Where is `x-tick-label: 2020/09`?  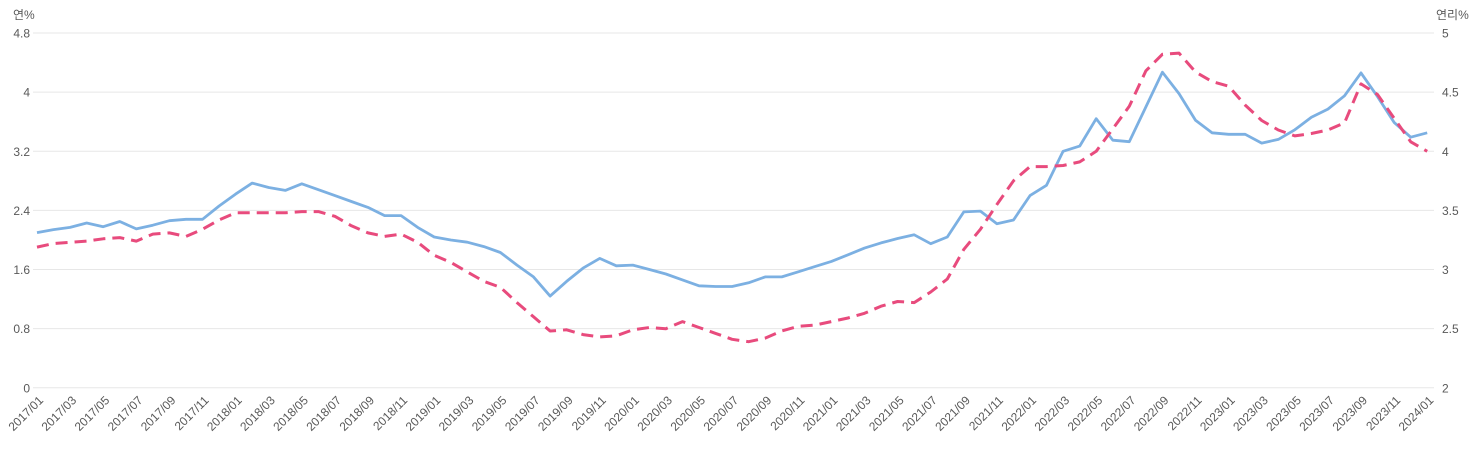 x-tick-label: 2020/09 is located at coordinates (754, 413).